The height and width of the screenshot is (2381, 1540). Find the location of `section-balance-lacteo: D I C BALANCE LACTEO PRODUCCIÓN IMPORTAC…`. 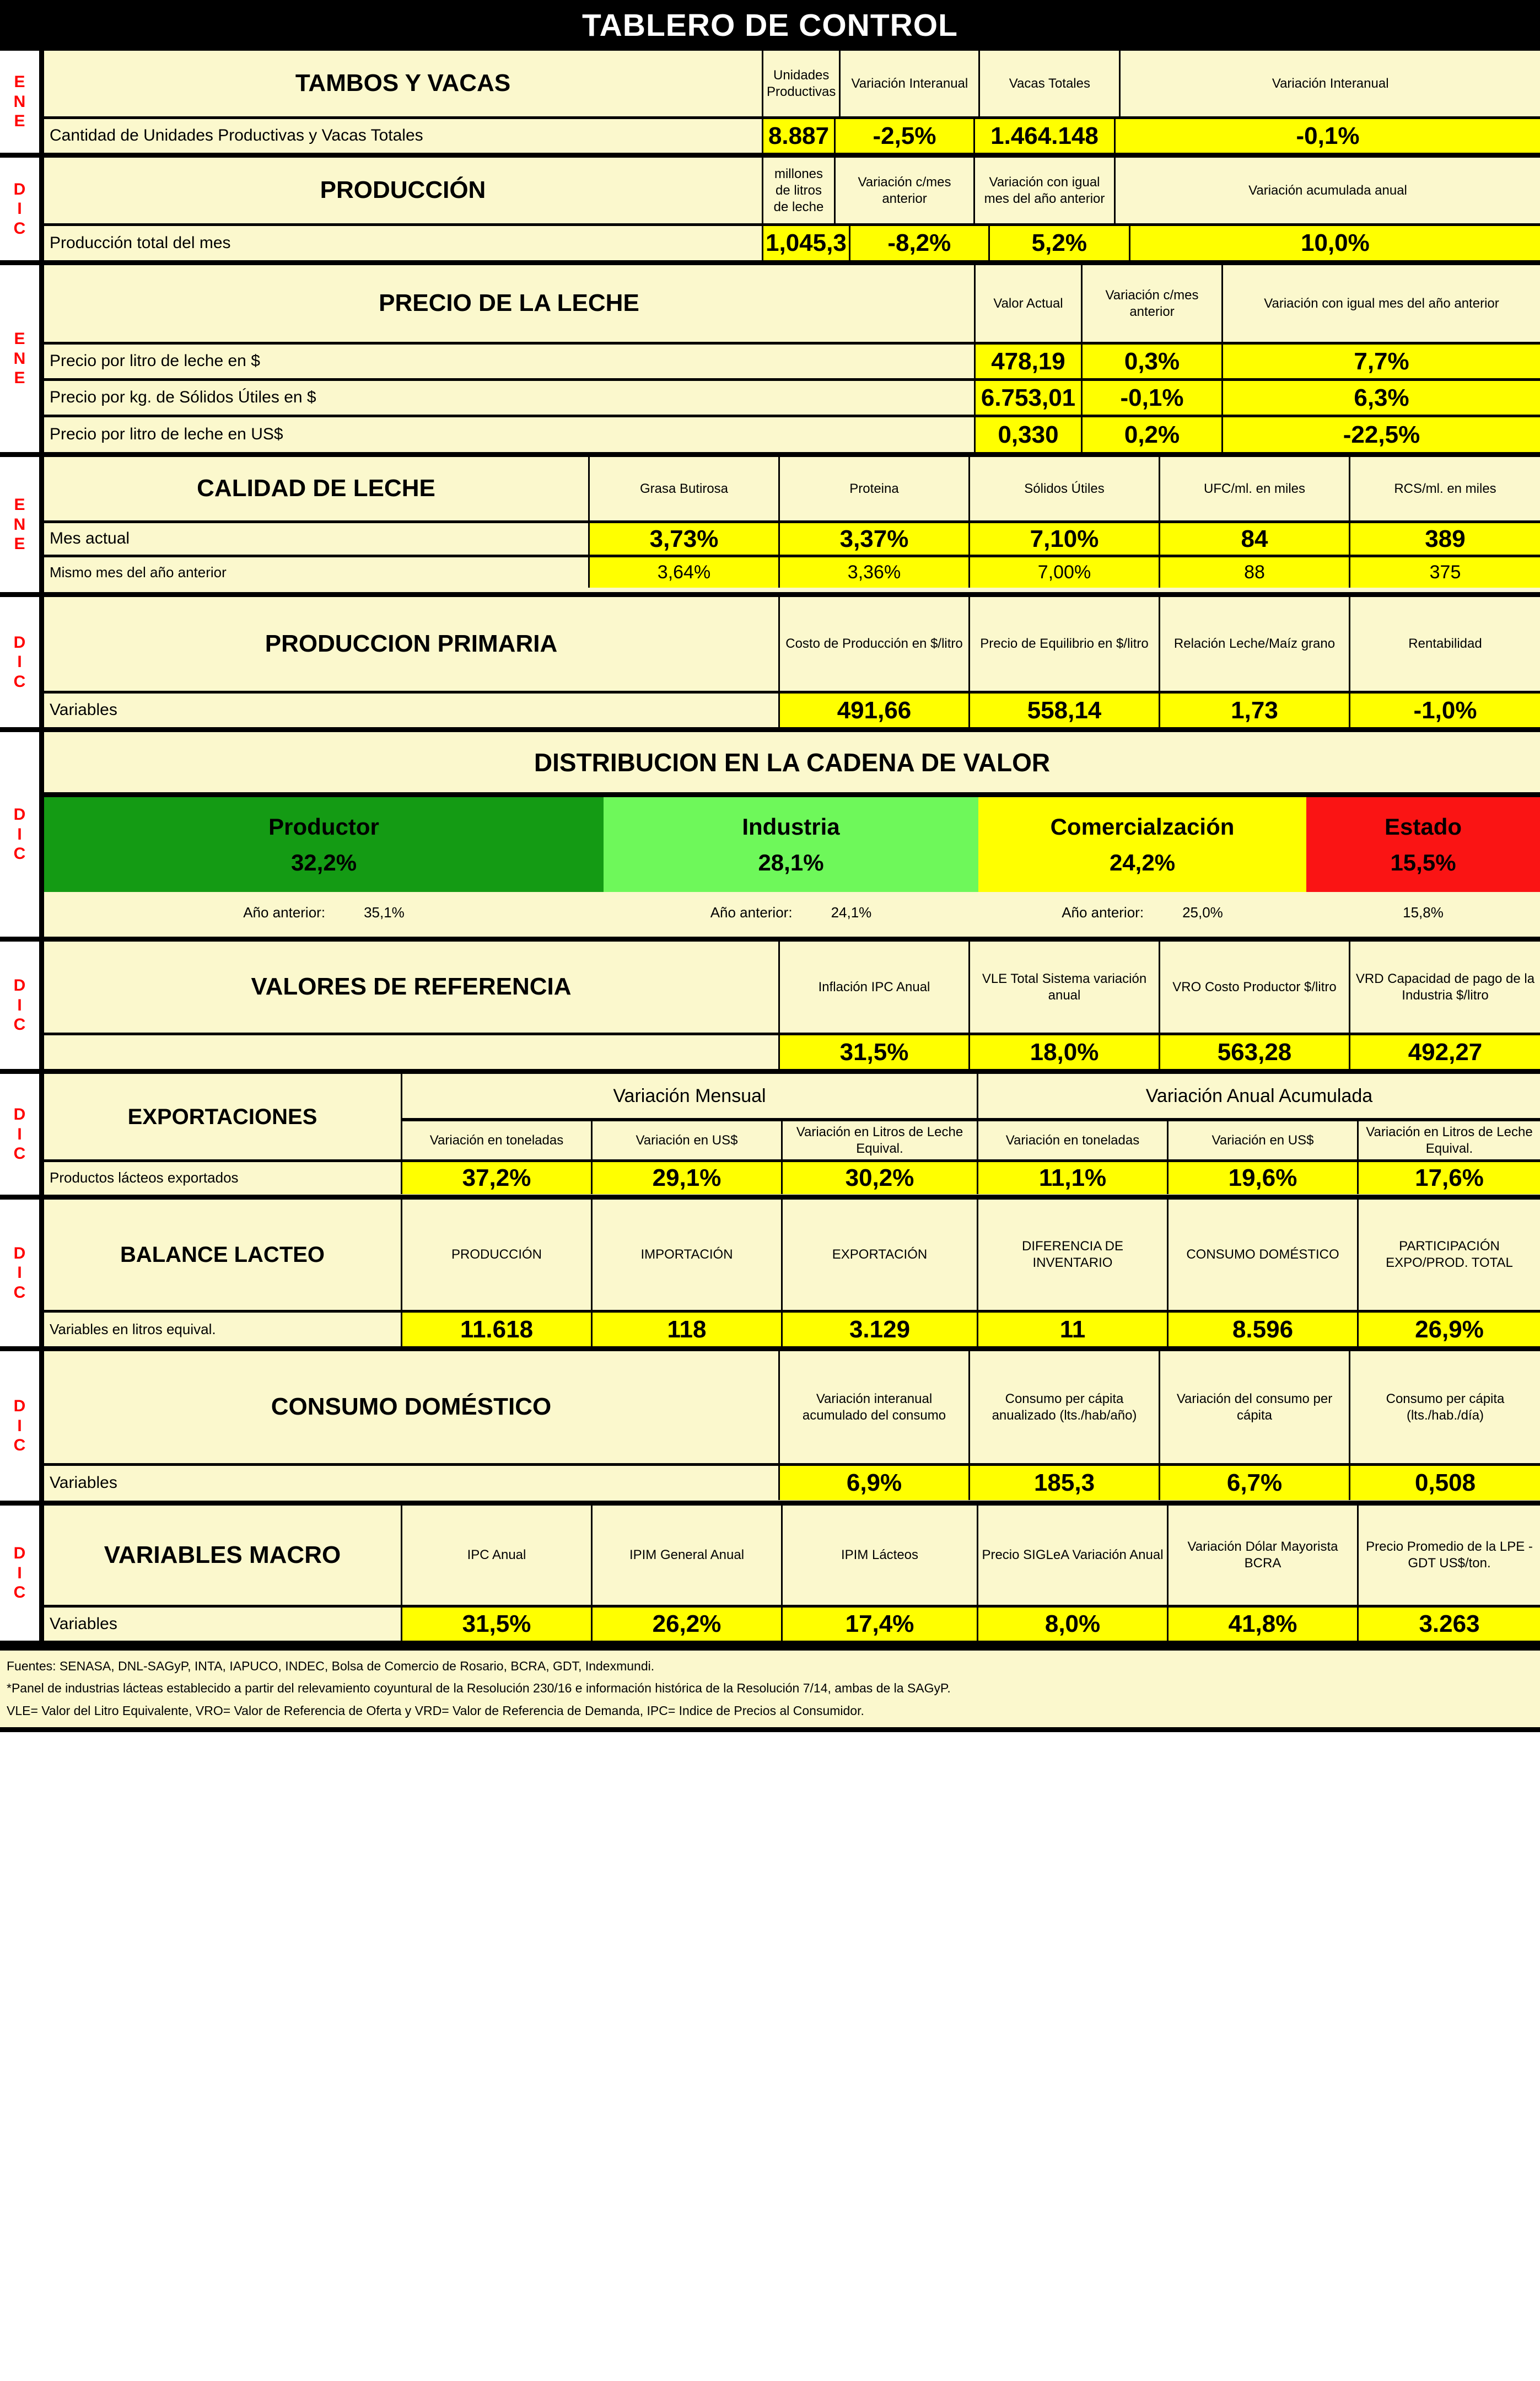

section-balance-lacteo: D I C BALANCE LACTEO PRODUCCIÓN IMPORTAC… is located at coordinates (770, 1276).